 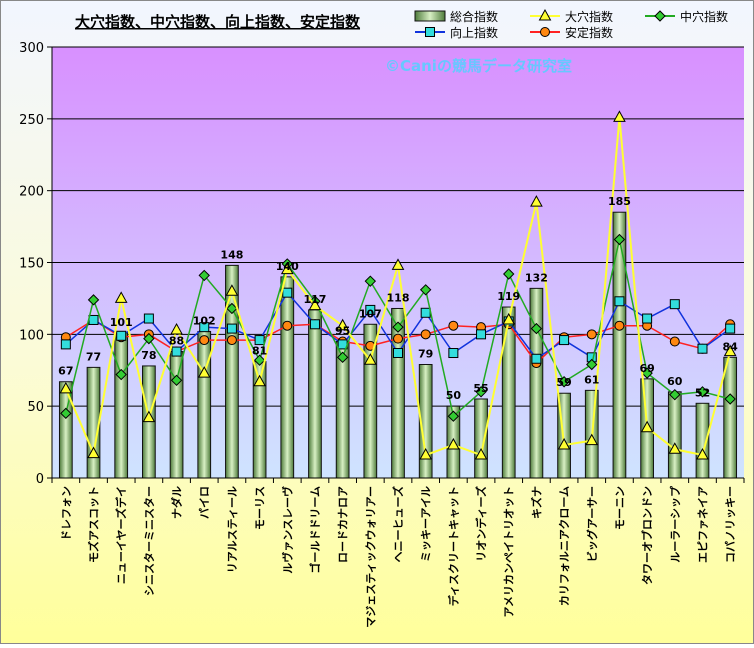 I want to click on x-tick-label: エピファネイア, so click(x=702, y=524).